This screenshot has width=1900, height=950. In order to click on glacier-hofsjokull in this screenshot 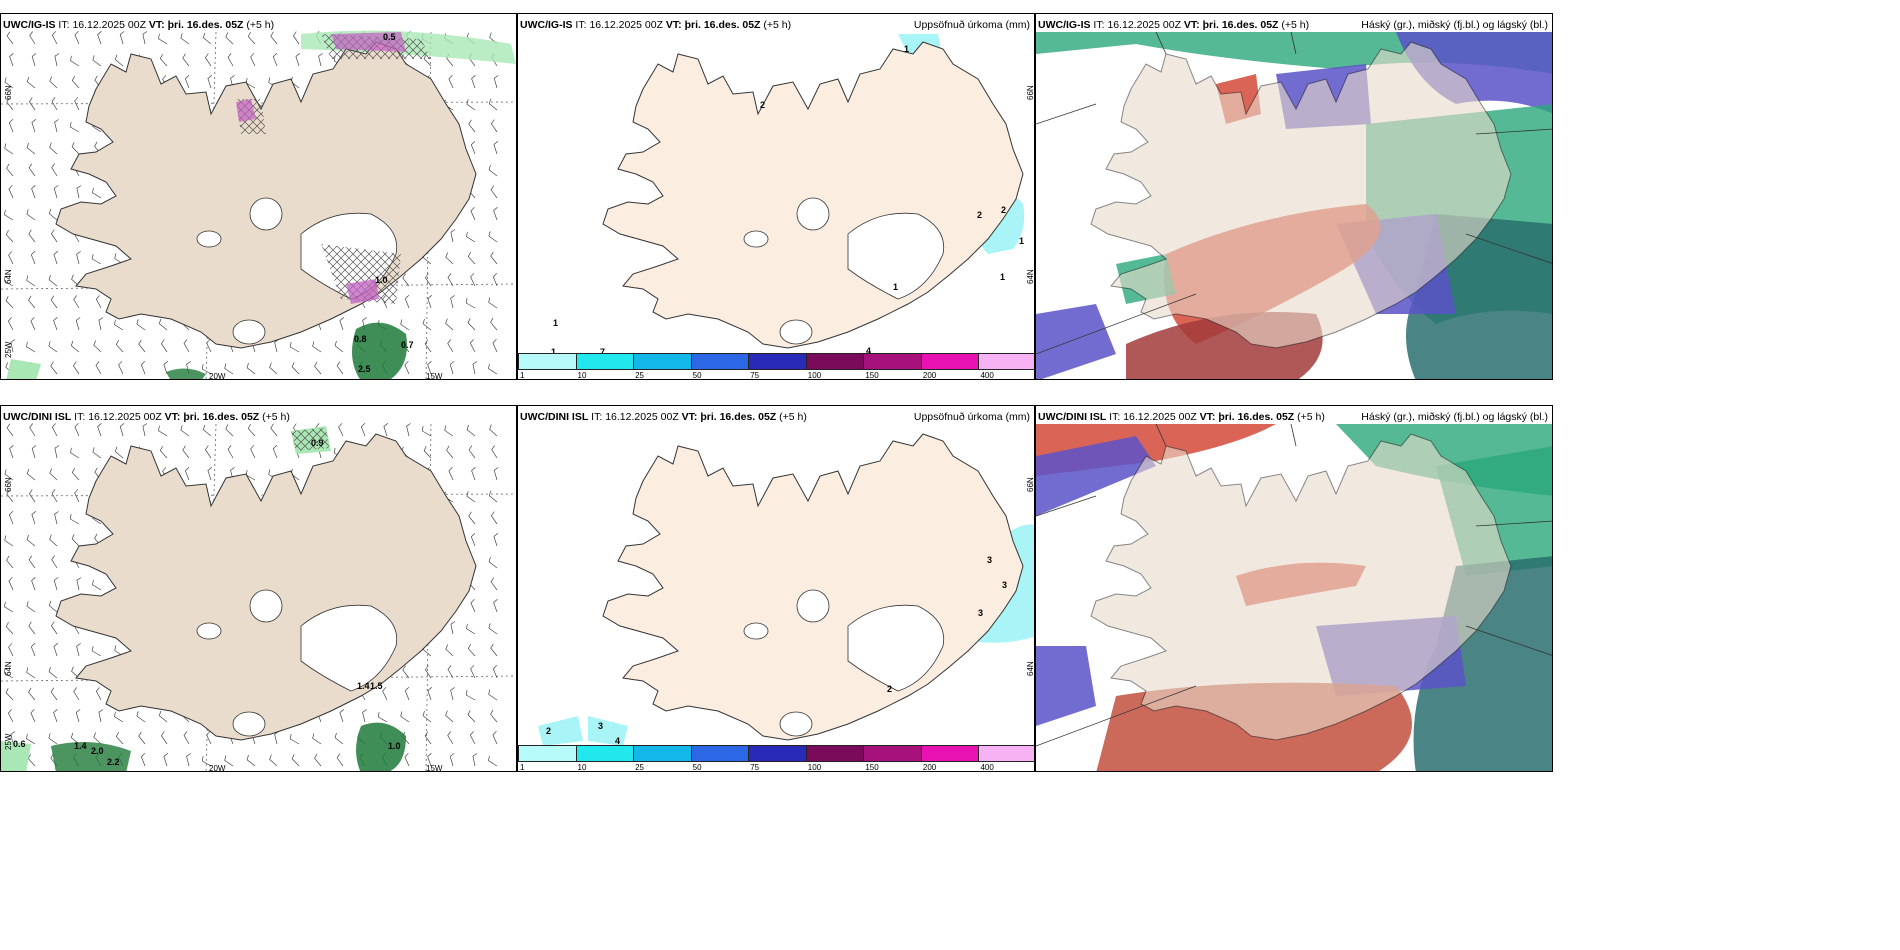, I will do `click(756, 239)`.